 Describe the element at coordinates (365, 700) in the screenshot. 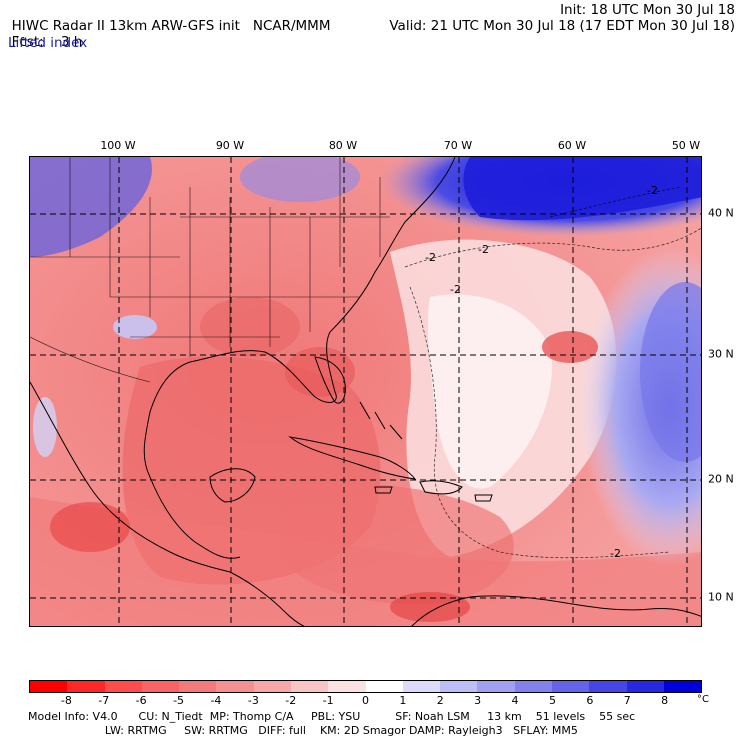

I see `colorbar-tick-label: 0` at that location.